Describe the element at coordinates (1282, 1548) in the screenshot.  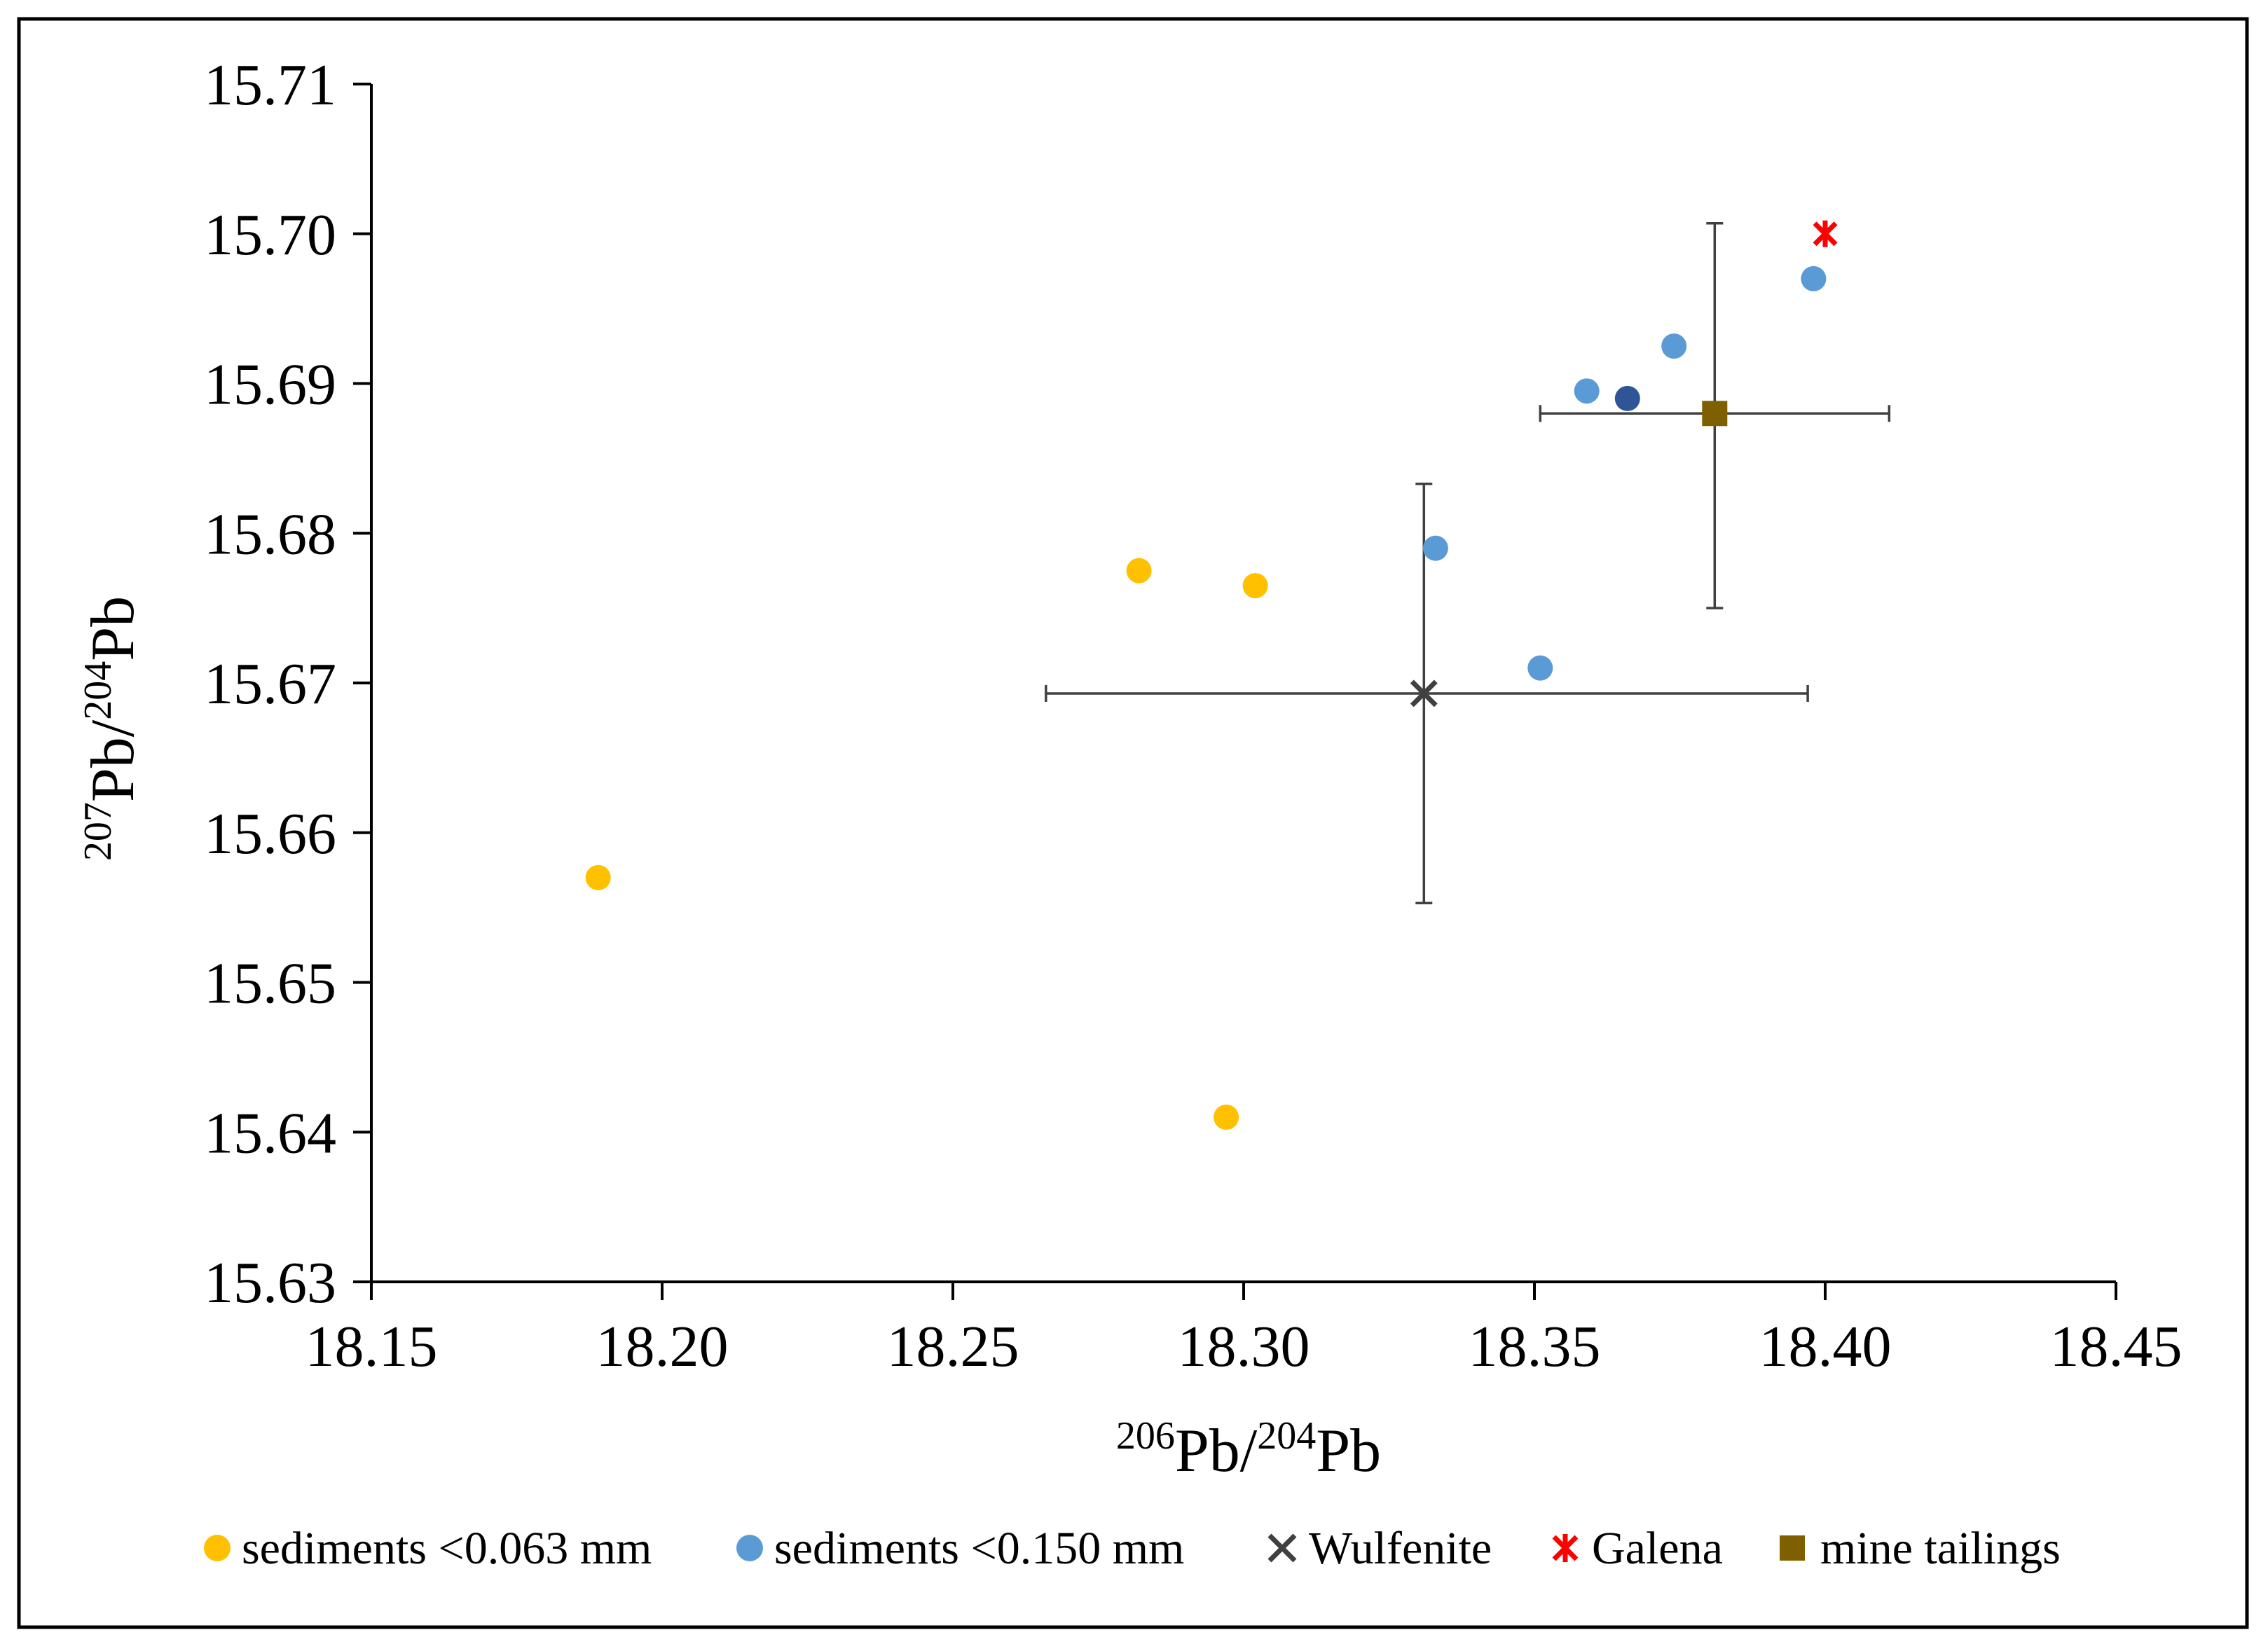
I see `legend-marker-wulfenite` at that location.